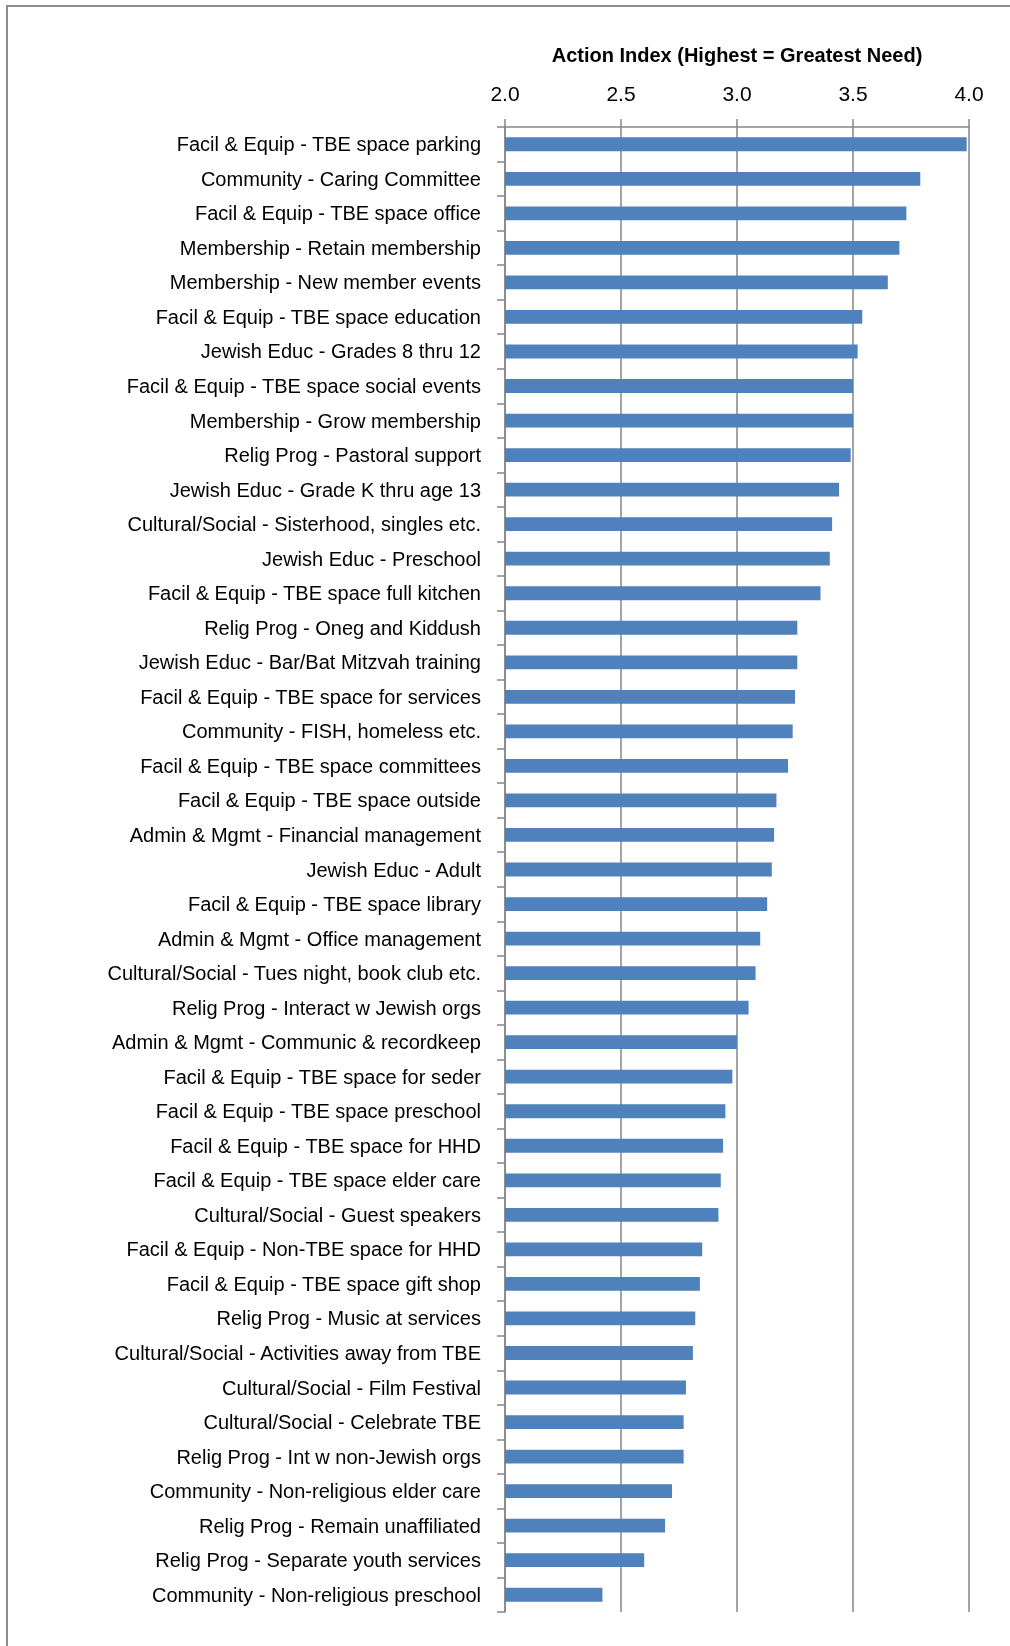 Image resolution: width=1010 pixels, height=1646 pixels. Describe the element at coordinates (303, 1249) in the screenshot. I see `y-tick-label: Facil & Equip - Non-TBE space for HHD` at that location.